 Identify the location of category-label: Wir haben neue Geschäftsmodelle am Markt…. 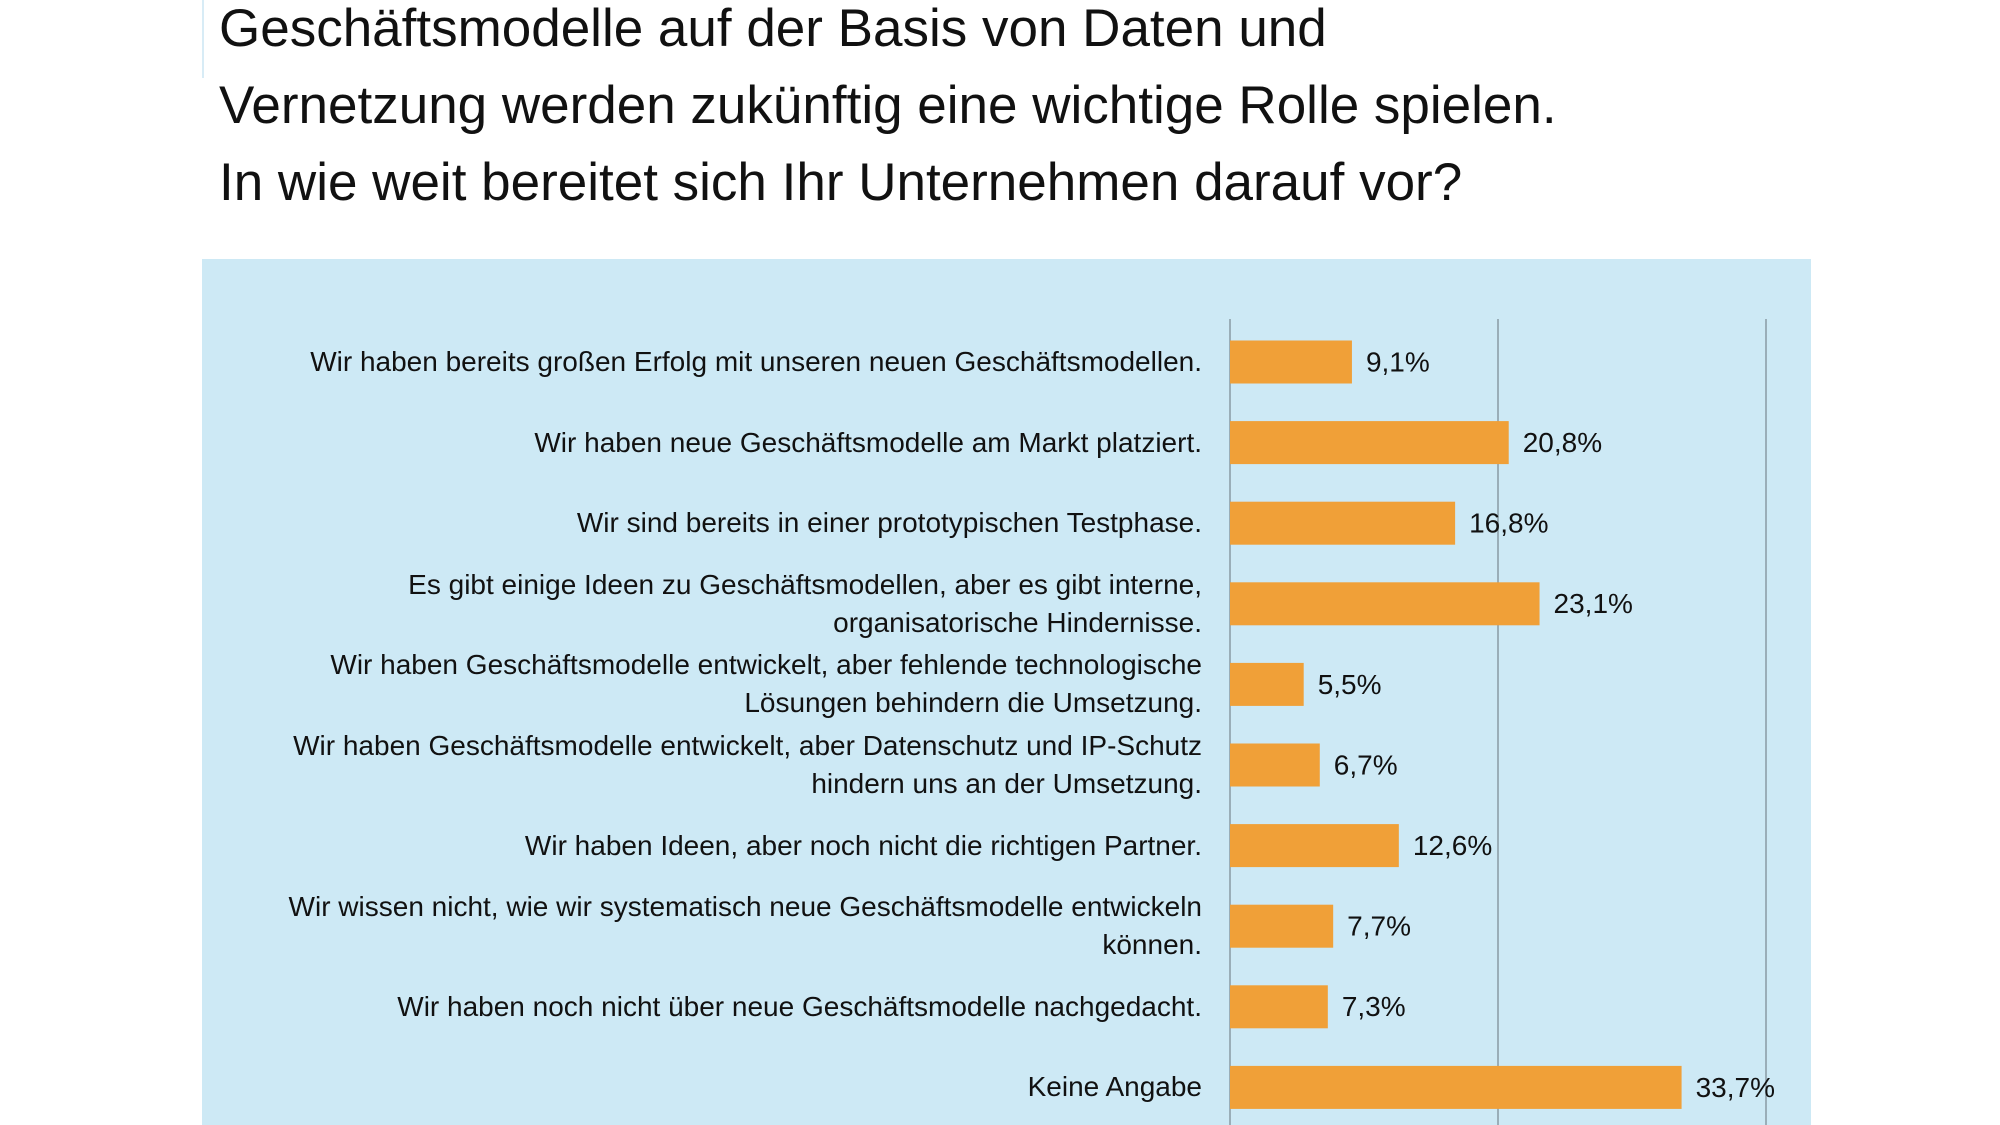
(868, 442).